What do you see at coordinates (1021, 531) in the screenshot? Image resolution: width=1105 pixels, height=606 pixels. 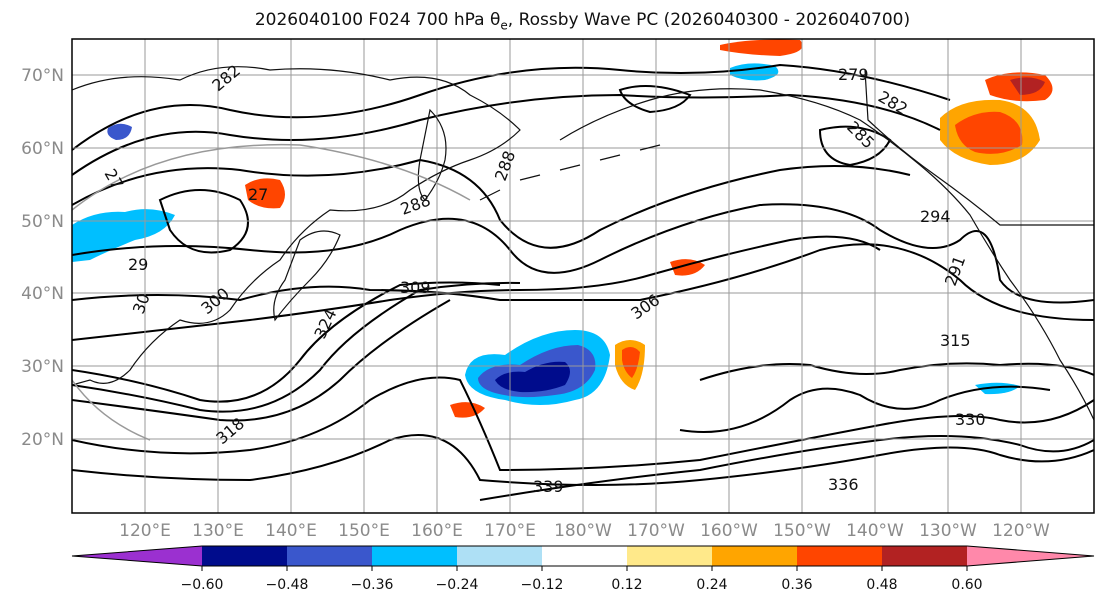 I see `longitude-label: 120°W` at bounding box center [1021, 531].